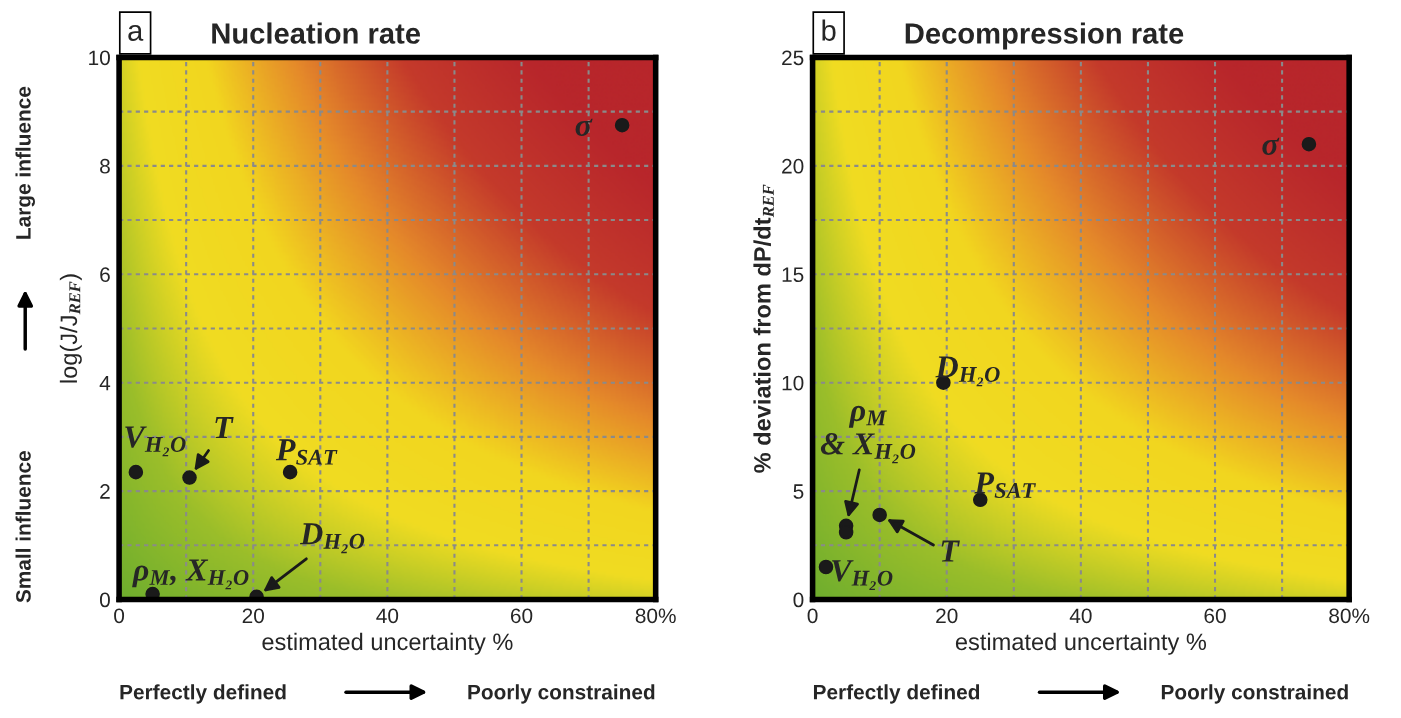 This screenshot has height=718, width=1401. Describe the element at coordinates (763, 328) in the screenshot. I see `y-axis-title: % deviation from dP/dt$_{REF}$` at that location.